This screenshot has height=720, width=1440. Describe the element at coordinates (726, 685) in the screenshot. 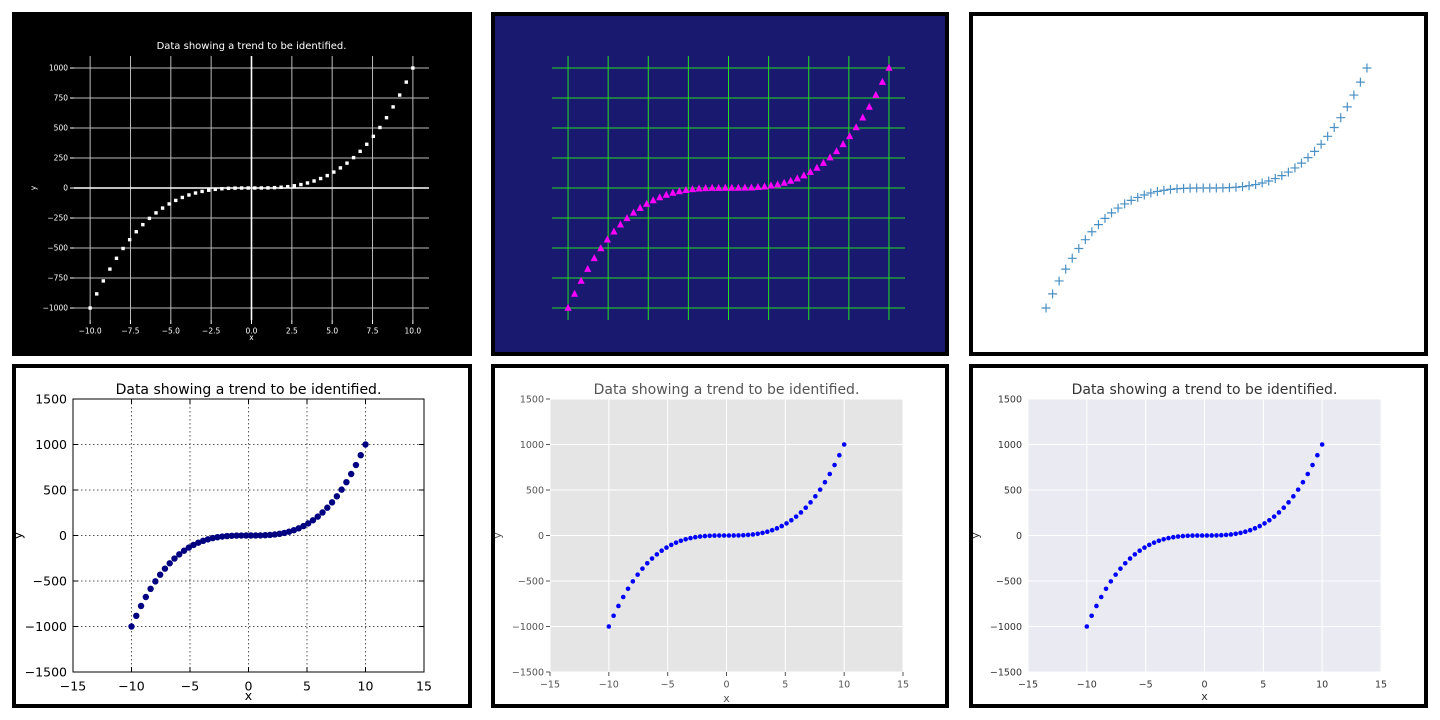

I see `x-tick-label: 0` at that location.